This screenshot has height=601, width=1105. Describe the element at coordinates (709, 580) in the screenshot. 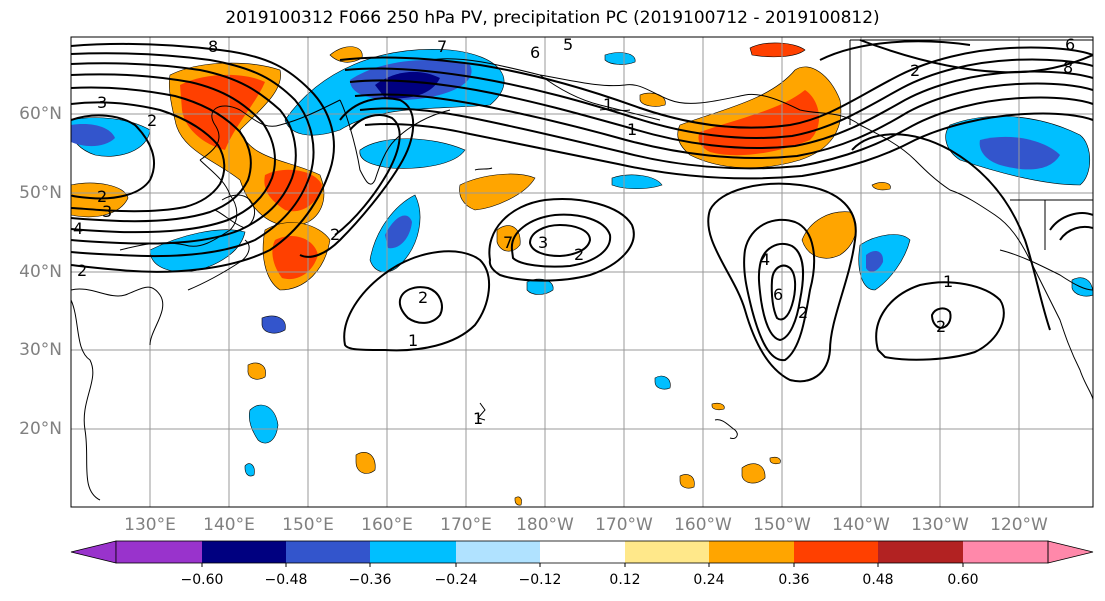

I see `colorbar-tick-label: 0.24` at that location.